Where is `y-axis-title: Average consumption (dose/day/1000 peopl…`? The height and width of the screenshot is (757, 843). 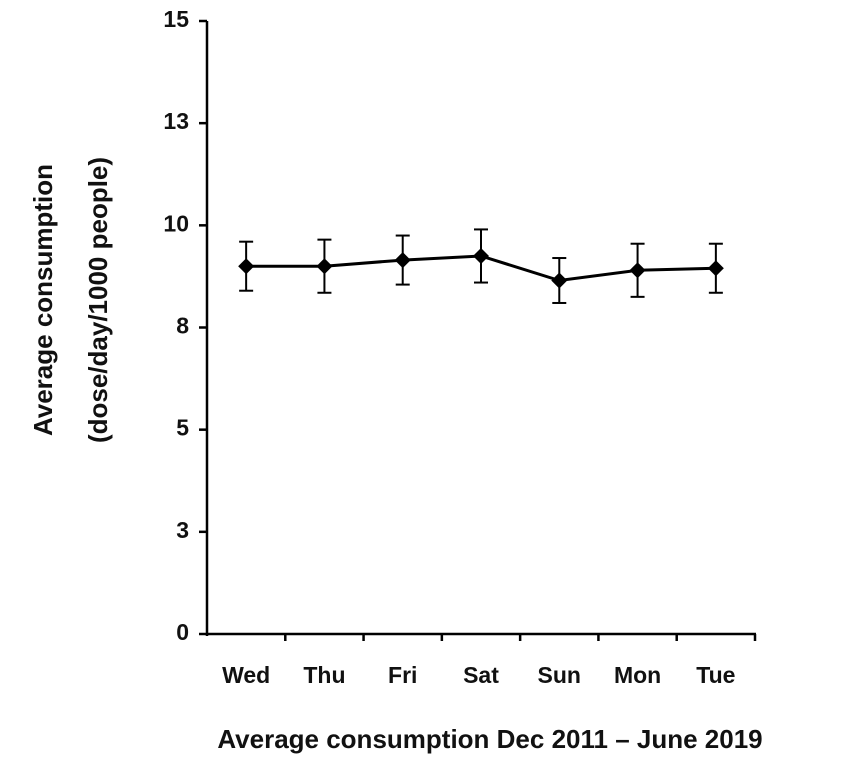 y-axis-title: Average consumption (dose/day/1000 peopl… is located at coordinates (70, 300).